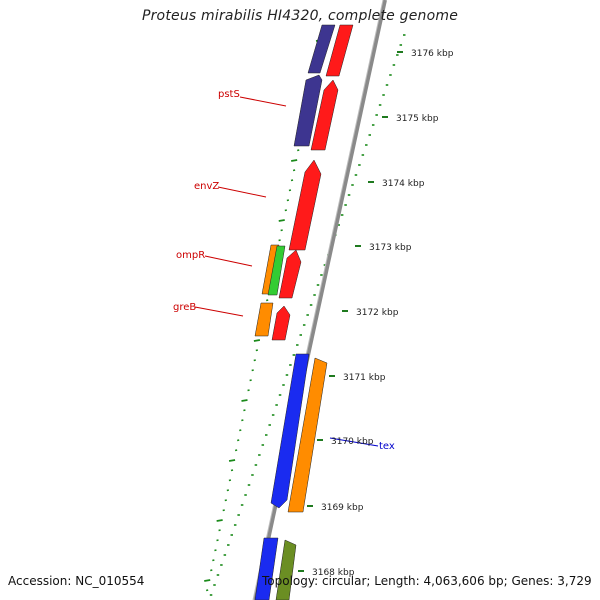 Image resolution: width=600 pixels, height=600 pixels. Describe the element at coordinates (387, 446) in the screenshot. I see `gene-label-tex: tex` at that location.